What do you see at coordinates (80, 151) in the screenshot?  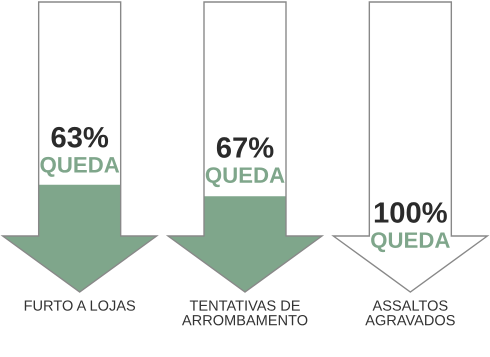 I see `data-label: 63% QUEDA` at bounding box center [80, 151].